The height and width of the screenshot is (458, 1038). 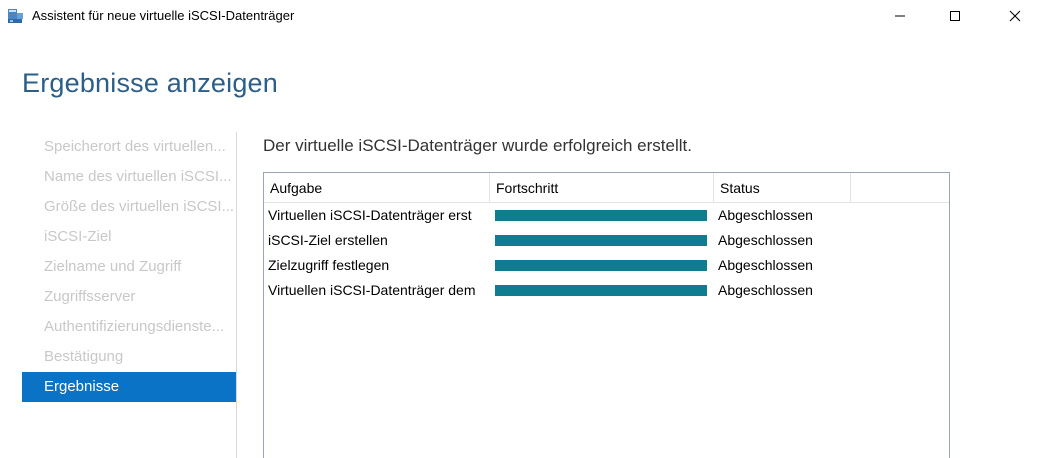 I want to click on nav-item-ergebnisse: Ergebnisse, so click(x=129, y=387).